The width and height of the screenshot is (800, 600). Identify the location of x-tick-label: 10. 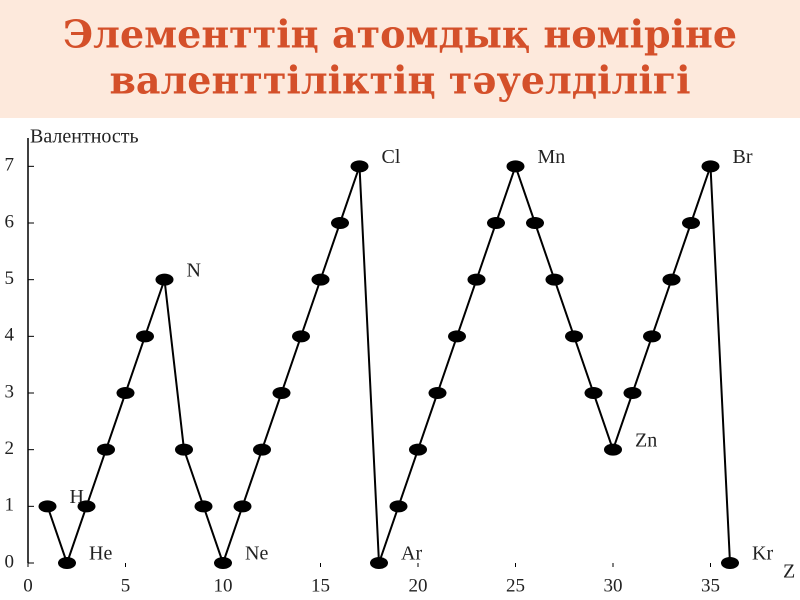
(223, 585).